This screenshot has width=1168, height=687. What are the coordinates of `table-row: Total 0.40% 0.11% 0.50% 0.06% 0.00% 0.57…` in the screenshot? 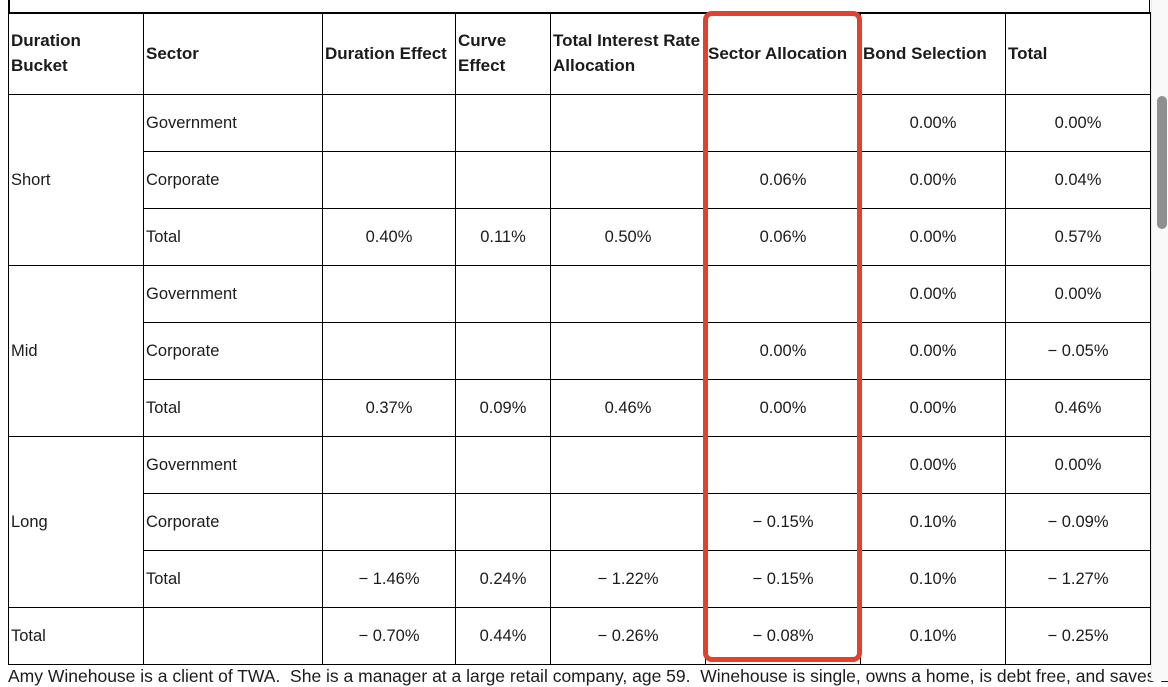 It's located at (580, 237).